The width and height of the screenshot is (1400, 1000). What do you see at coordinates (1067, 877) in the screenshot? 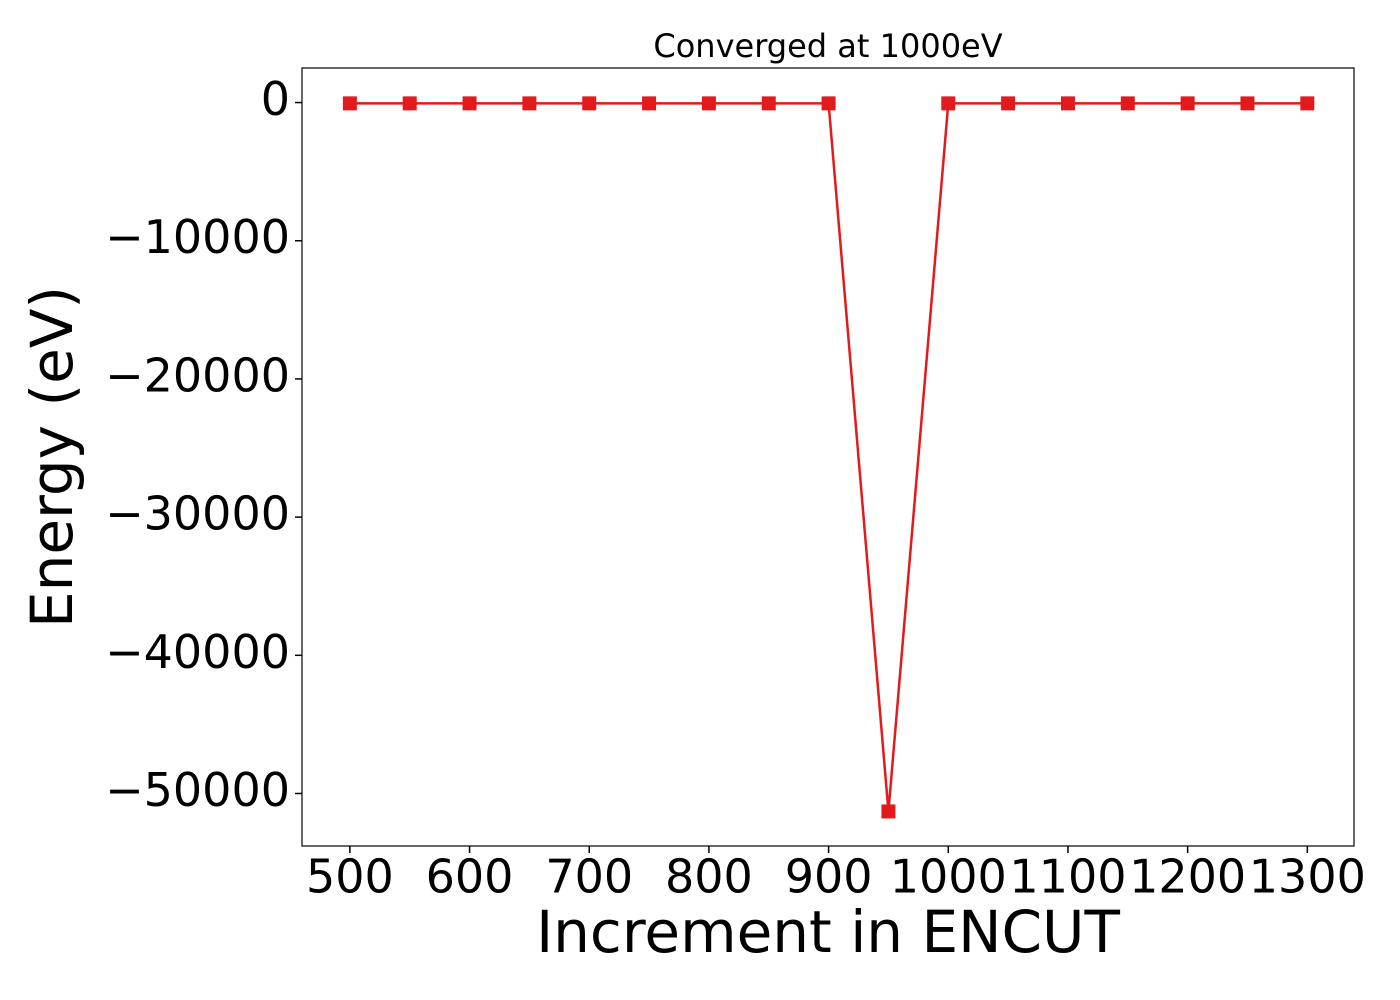
I see `x-tick-label: 1100` at bounding box center [1067, 877].